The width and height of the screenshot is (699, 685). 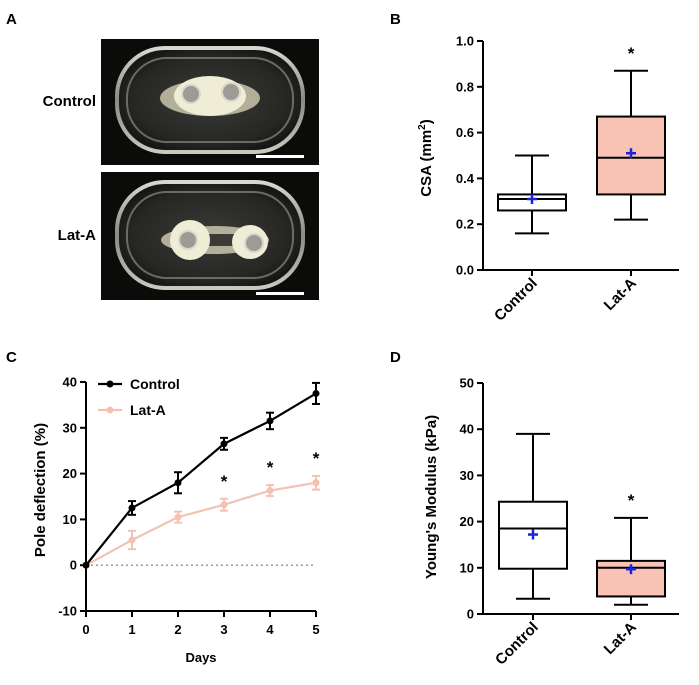 What do you see at coordinates (426, 158) in the screenshot?
I see `y-axis-label-csa: CSA (mm2)` at bounding box center [426, 158].